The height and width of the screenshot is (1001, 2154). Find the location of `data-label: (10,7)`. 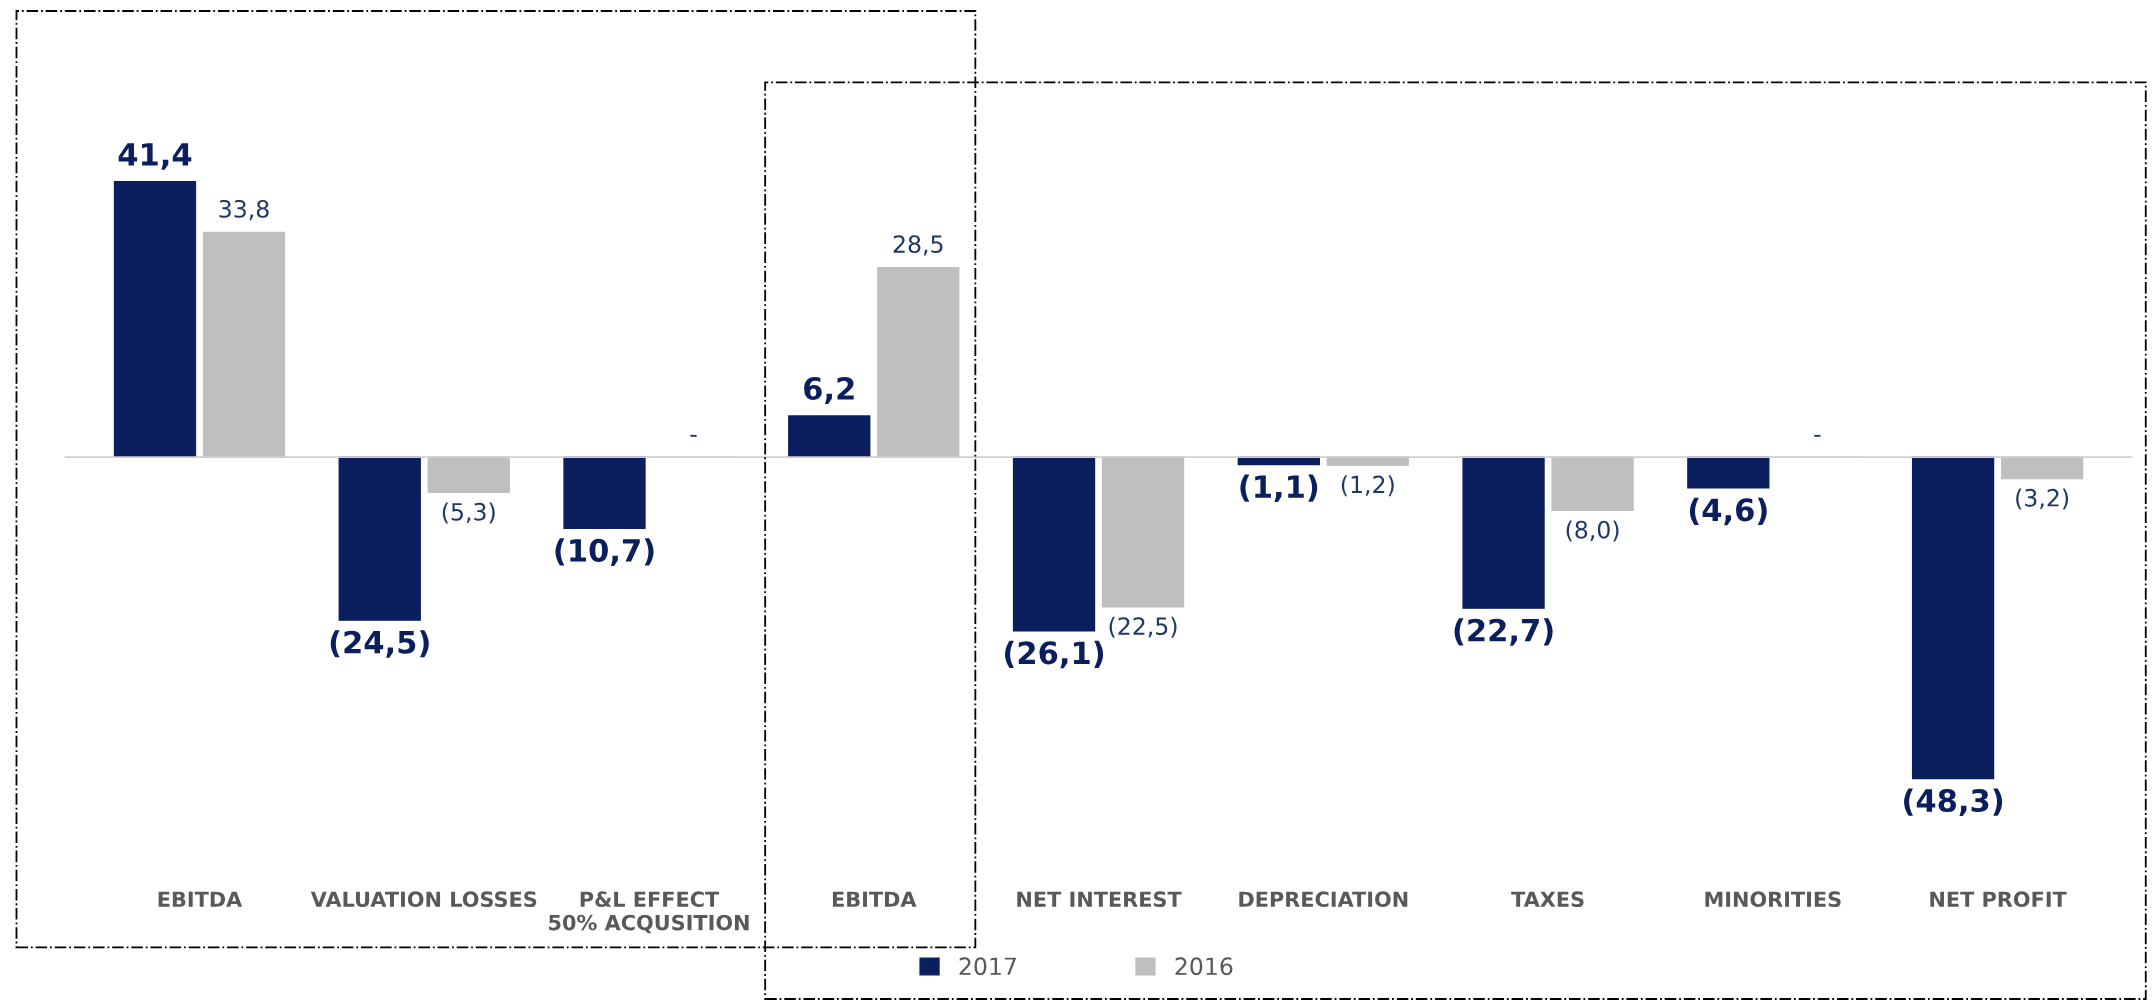

data-label: (10,7) is located at coordinates (604, 552).